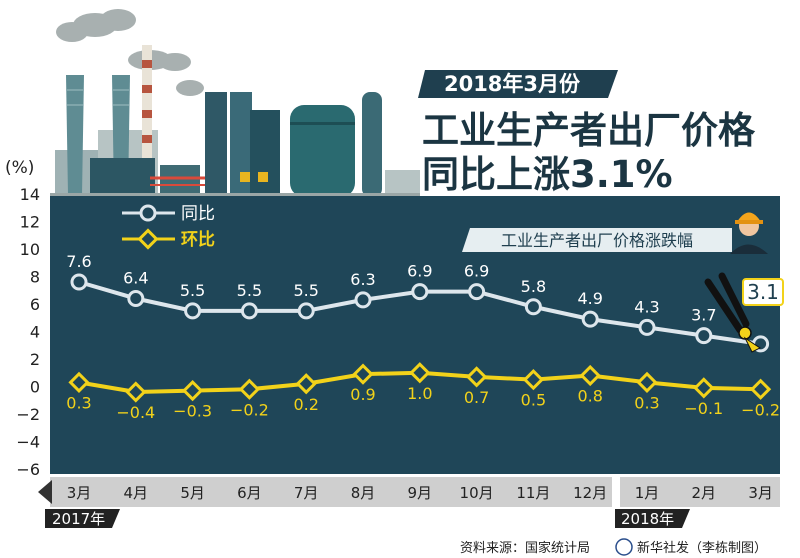 This screenshot has width=800, height=558. What do you see at coordinates (749, 233) in the screenshot?
I see `worker-avatar` at bounding box center [749, 233].